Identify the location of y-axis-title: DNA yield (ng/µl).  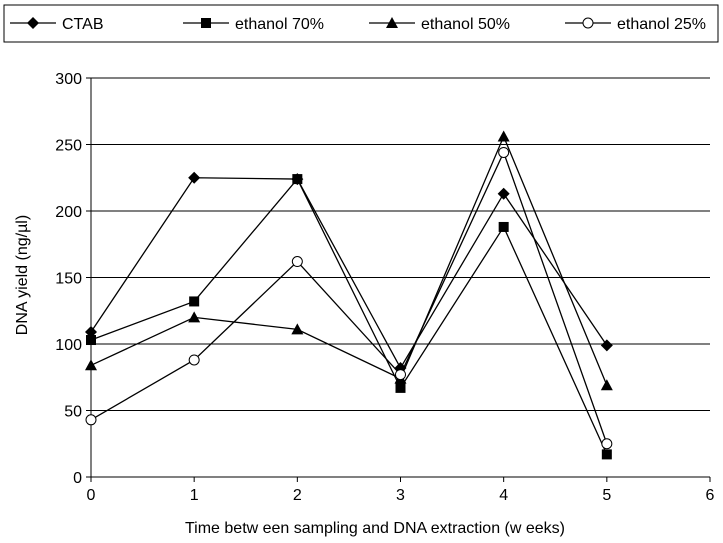
(22, 275).